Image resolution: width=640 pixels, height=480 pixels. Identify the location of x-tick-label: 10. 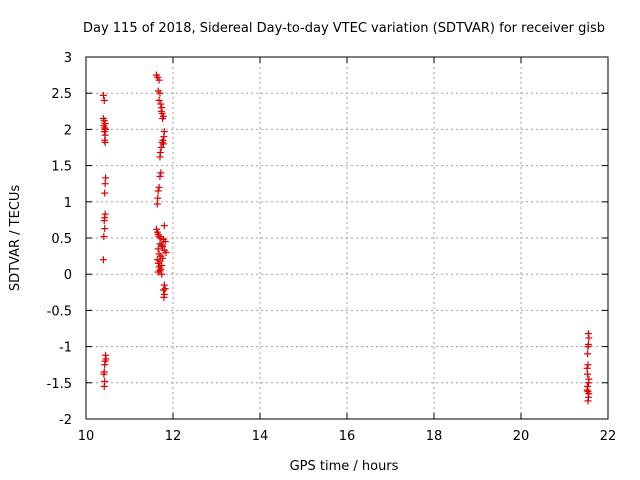
(86, 436).